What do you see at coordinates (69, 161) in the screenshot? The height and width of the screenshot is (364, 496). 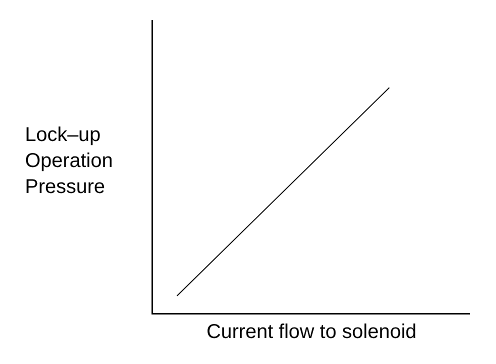 I see `y-axis-title: Lock–up Operation Pressure` at bounding box center [69, 161].